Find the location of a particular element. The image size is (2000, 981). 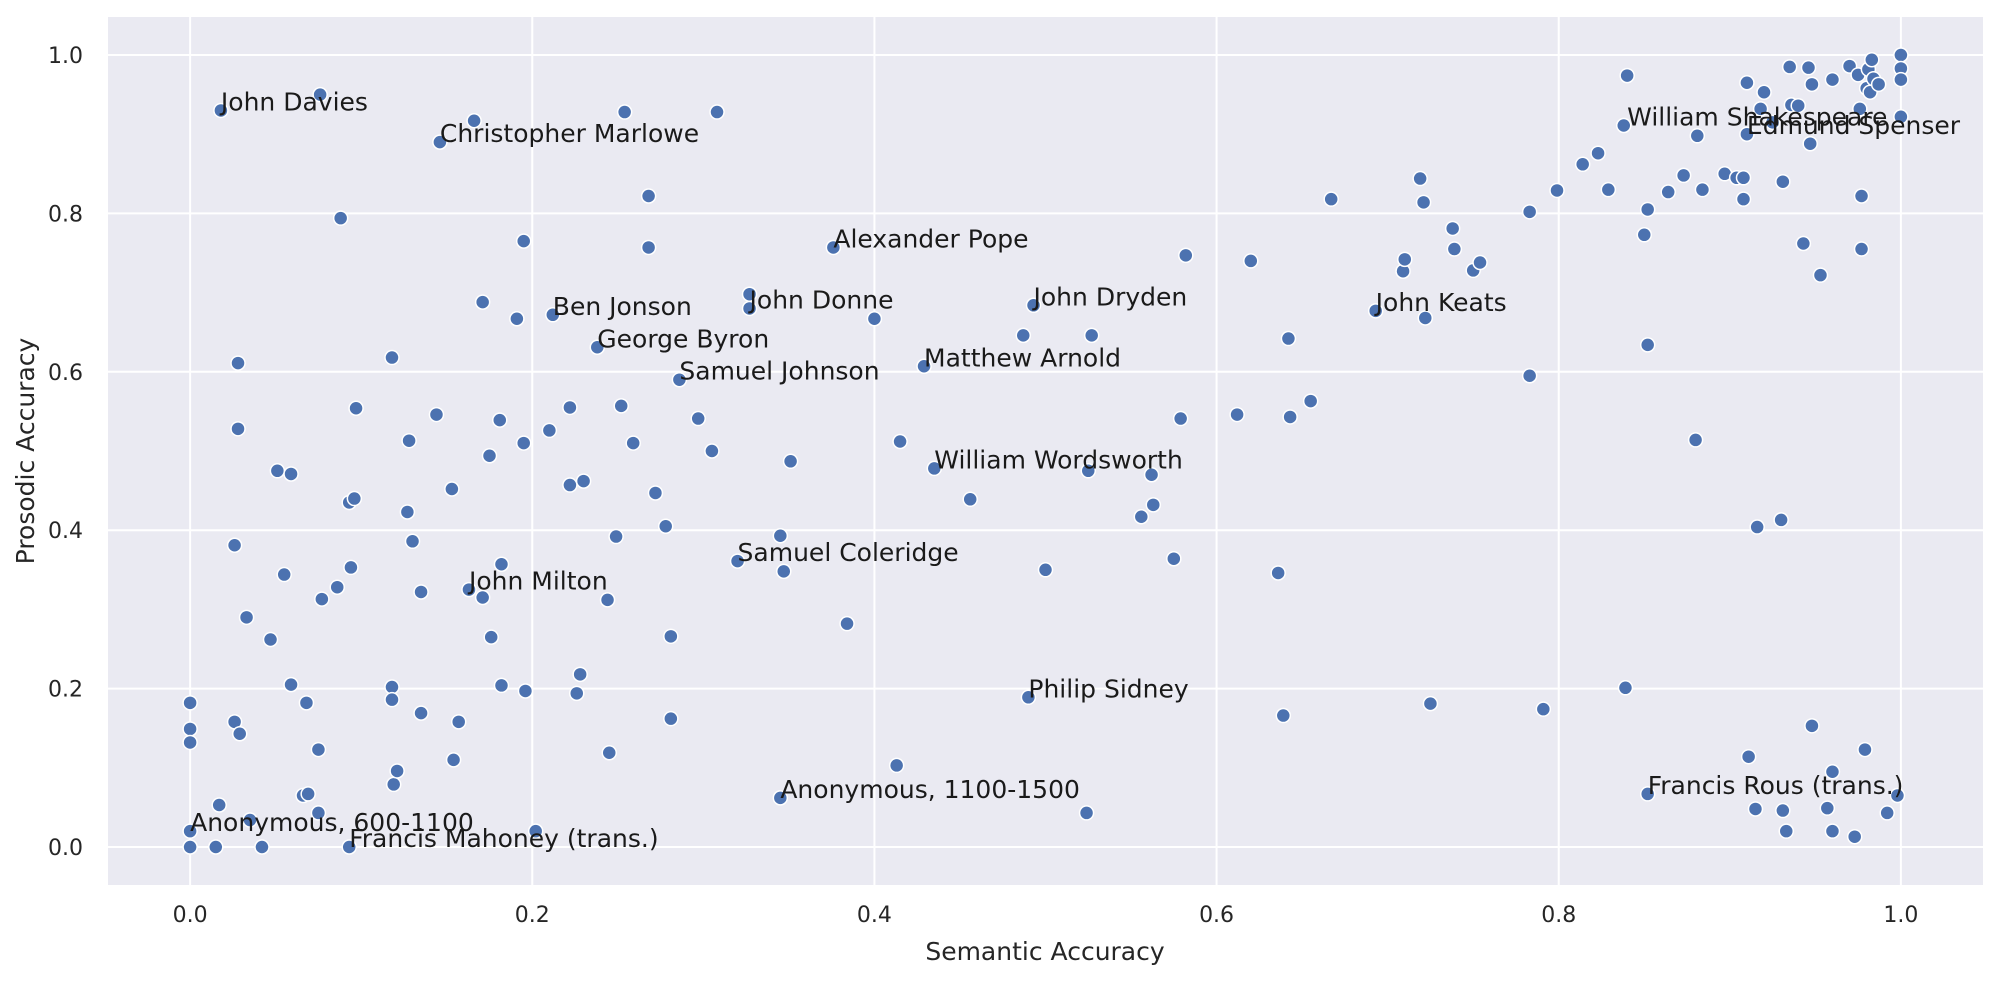

x-tick-label: 0.8 is located at coordinates (1558, 915).